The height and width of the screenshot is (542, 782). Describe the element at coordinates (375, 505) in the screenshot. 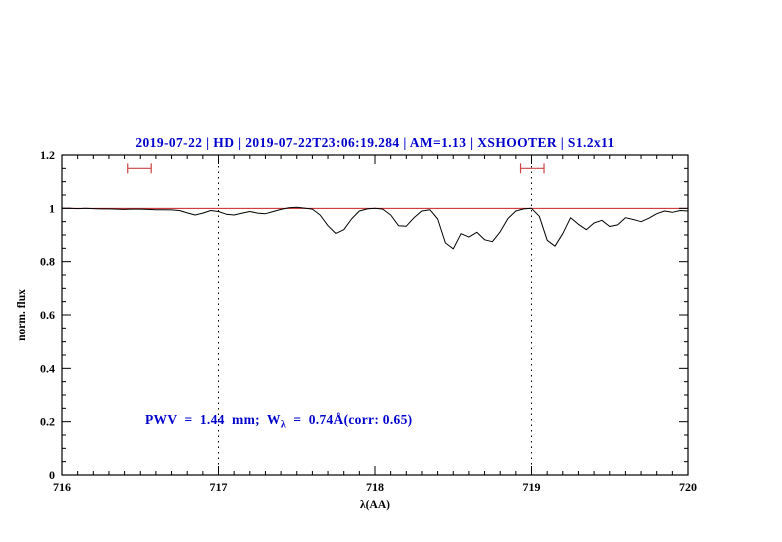

I see `x-axis-label: λ(AA)` at that location.